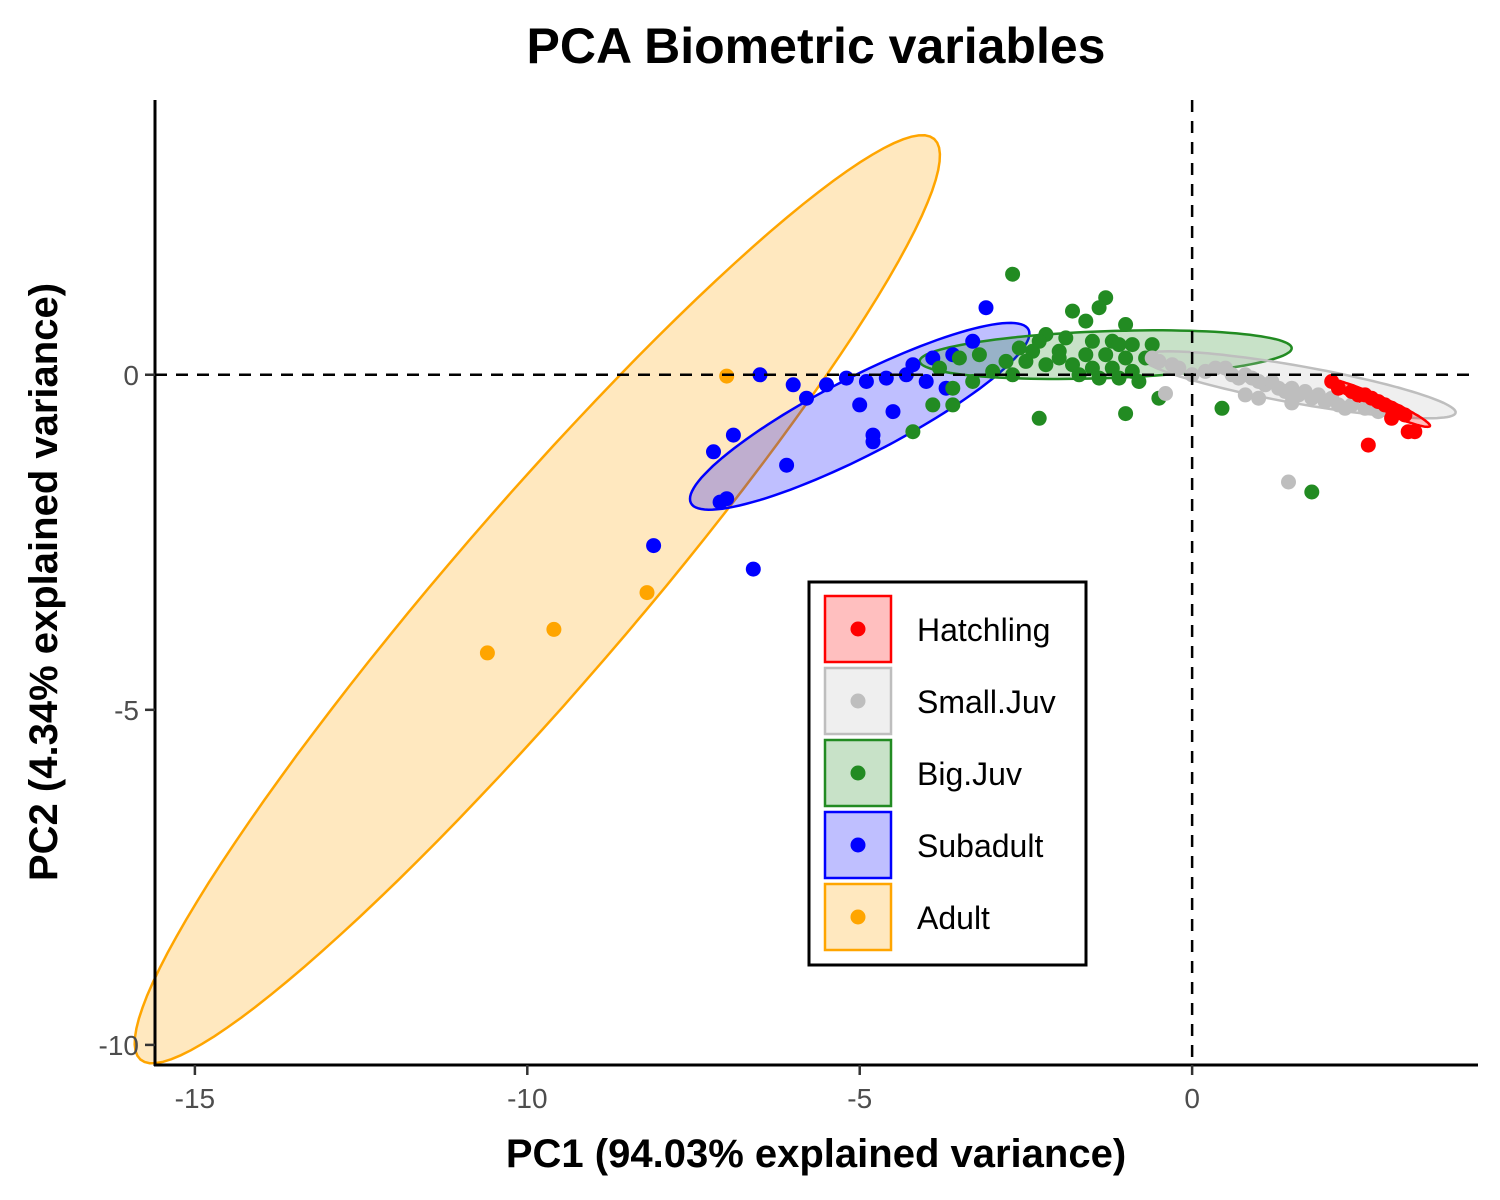  I want to click on x-tick-label-3: 0, so click(1192, 1098).